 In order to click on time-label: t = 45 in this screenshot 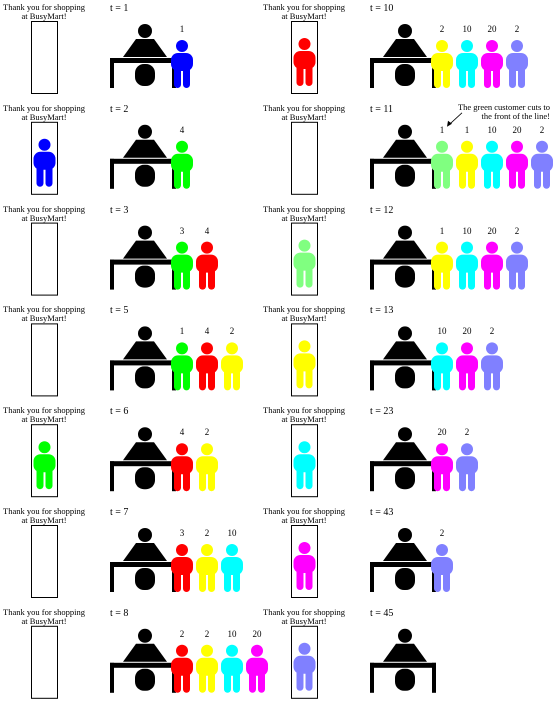, I will do `click(382, 613)`.